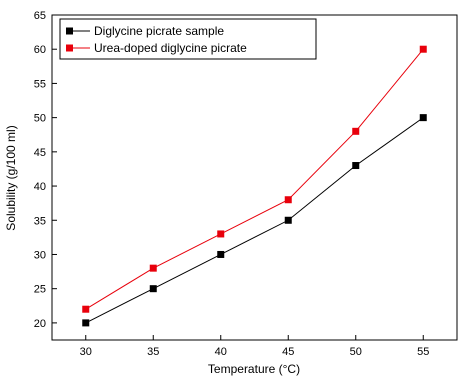 The height and width of the screenshot is (377, 463). What do you see at coordinates (40, 84) in the screenshot?
I see `y-tick-label: 55` at bounding box center [40, 84].